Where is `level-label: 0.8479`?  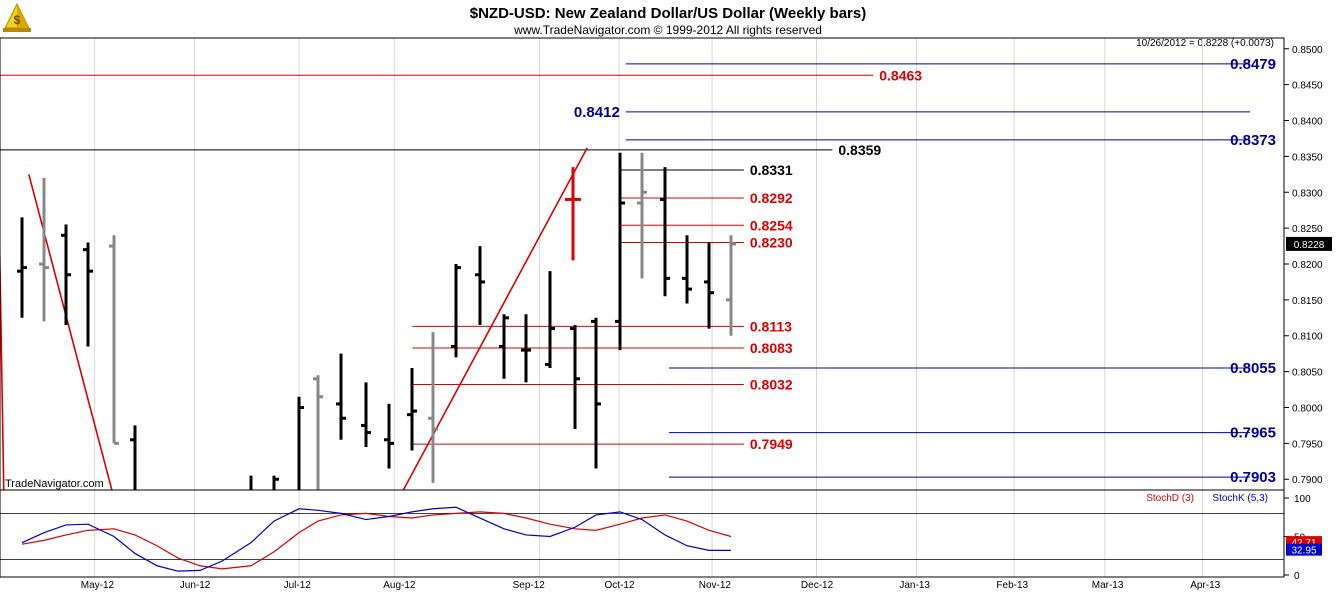
level-label: 0.8479 is located at coordinates (1253, 64).